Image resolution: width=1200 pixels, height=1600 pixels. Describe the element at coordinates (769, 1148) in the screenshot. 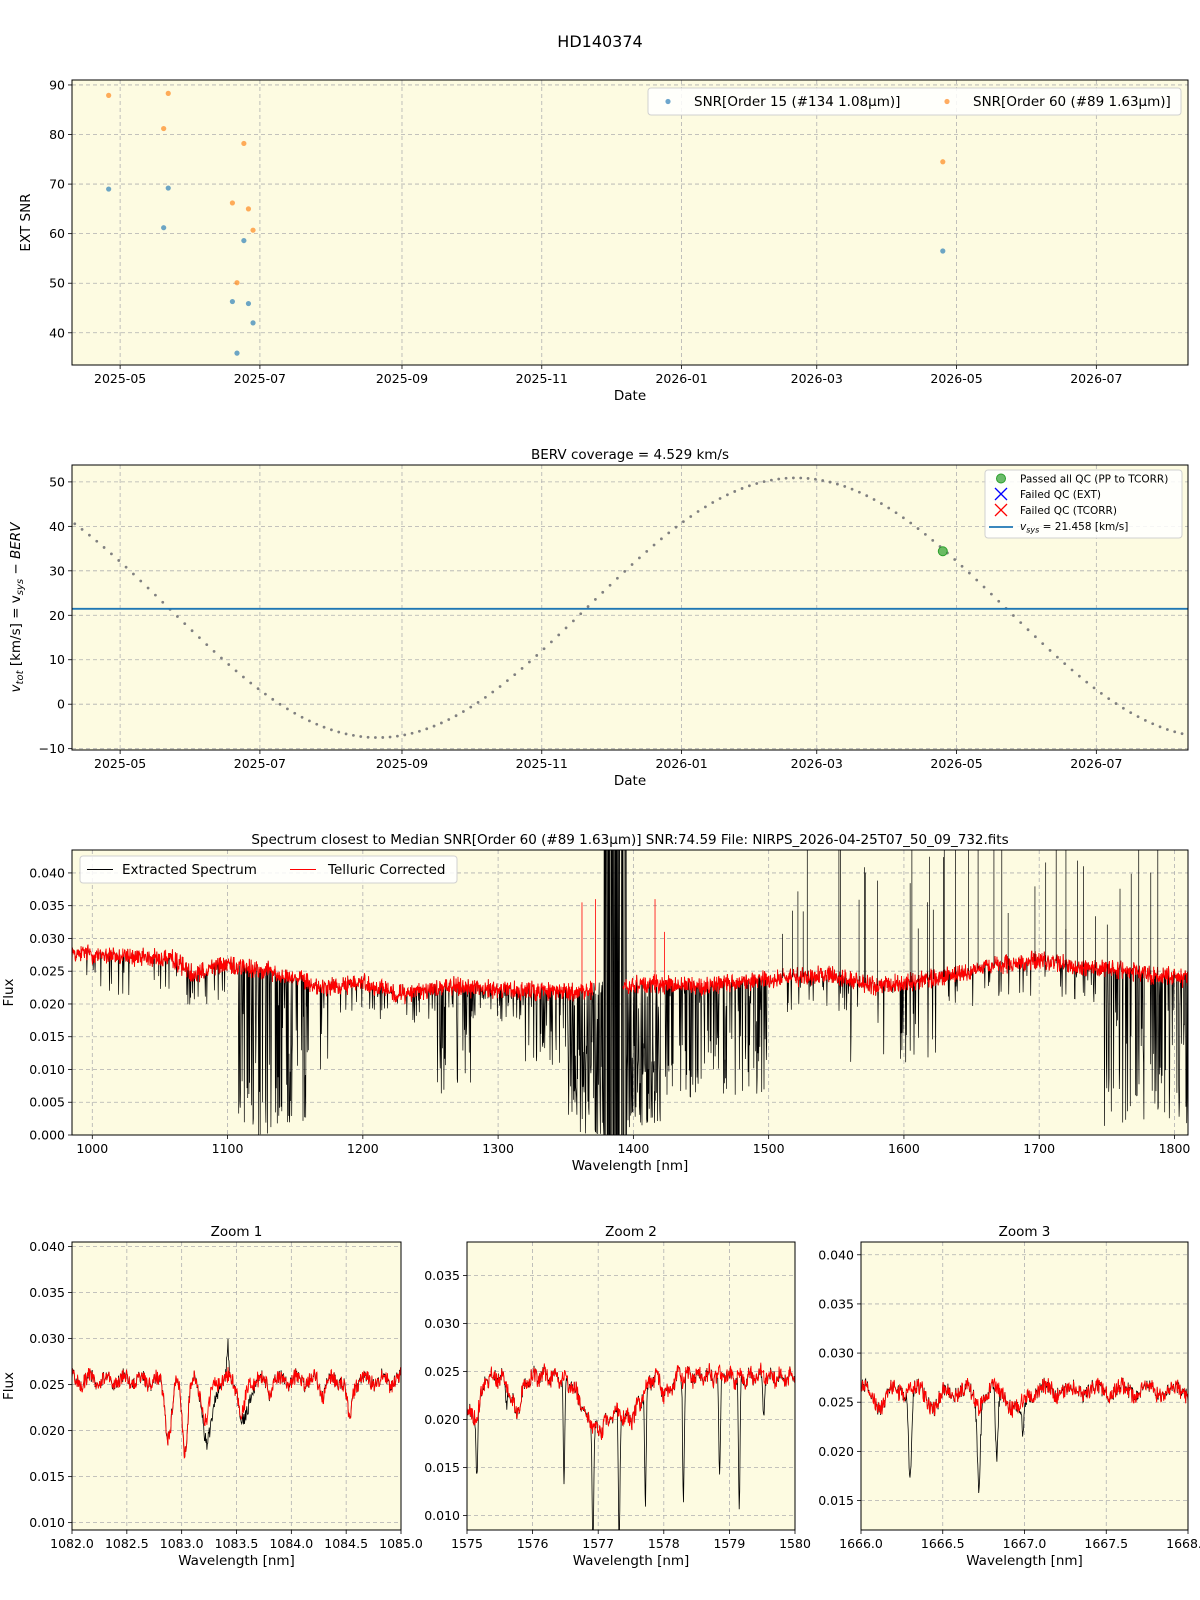

I see `spectrum-x-tick-label: 1500` at that location.